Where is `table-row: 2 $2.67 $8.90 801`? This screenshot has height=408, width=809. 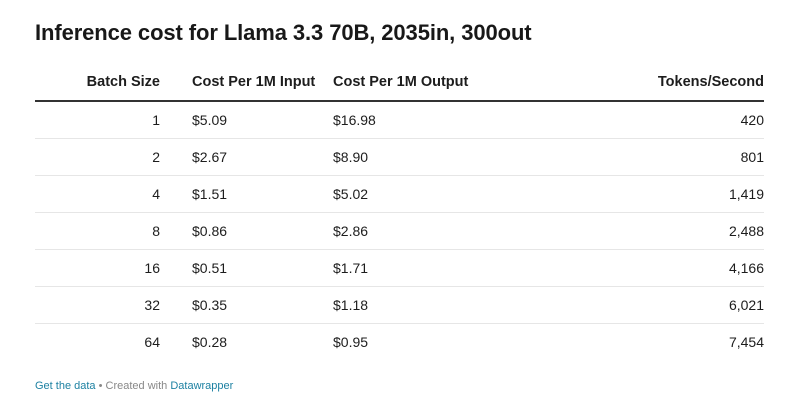
table-row: 2 $2.67 $8.90 801 is located at coordinates (399, 157).